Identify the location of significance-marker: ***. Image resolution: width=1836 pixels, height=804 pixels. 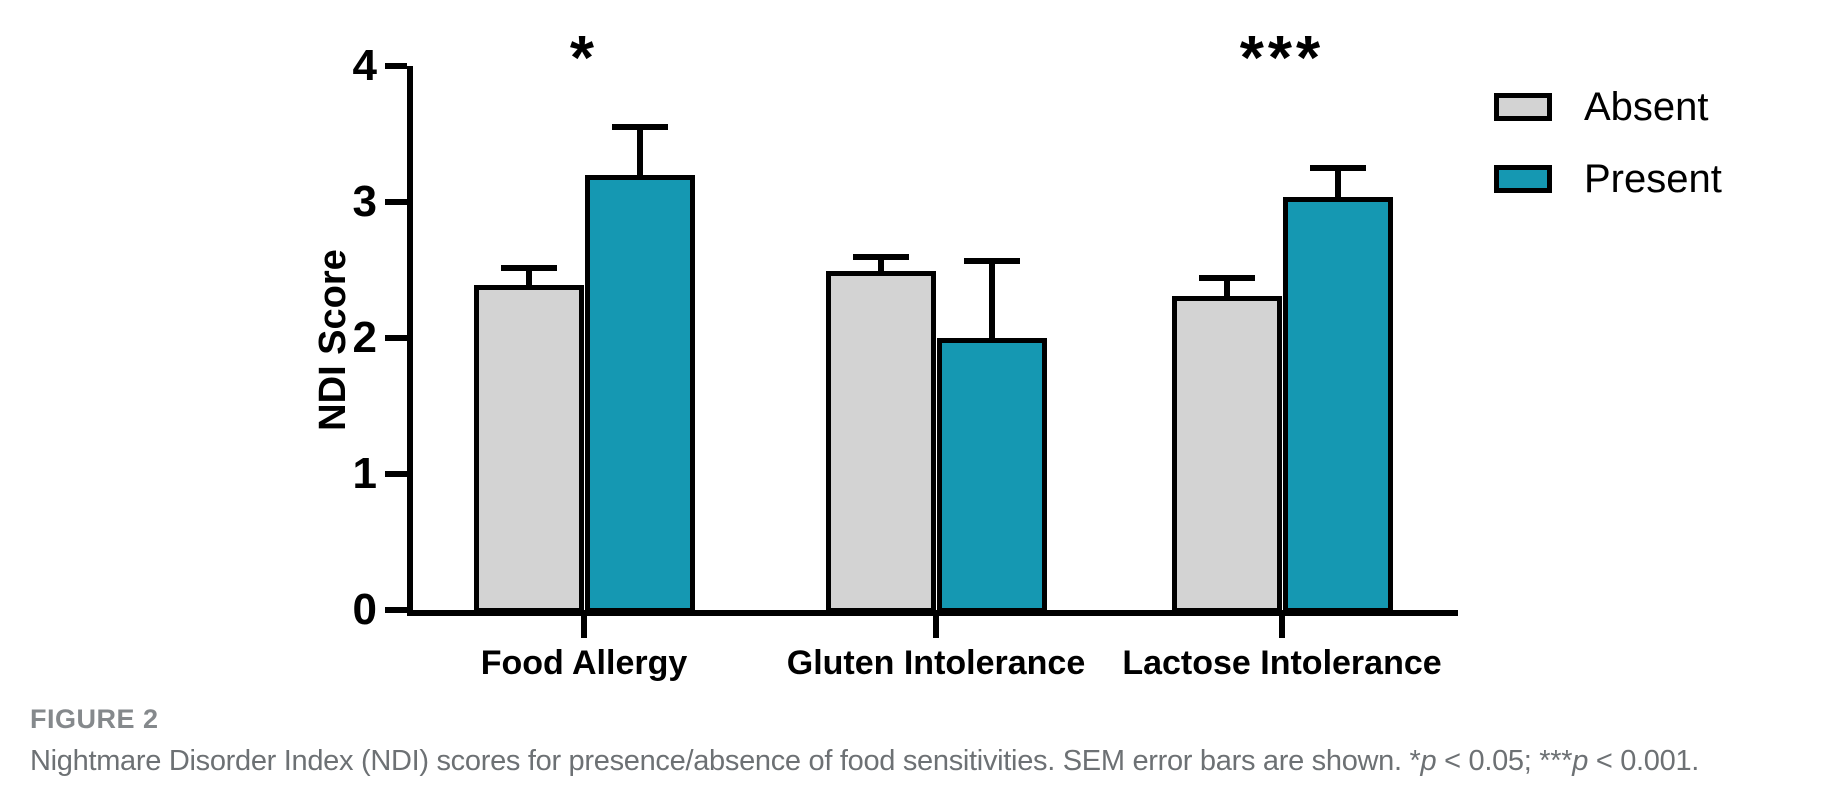
(1282, 58).